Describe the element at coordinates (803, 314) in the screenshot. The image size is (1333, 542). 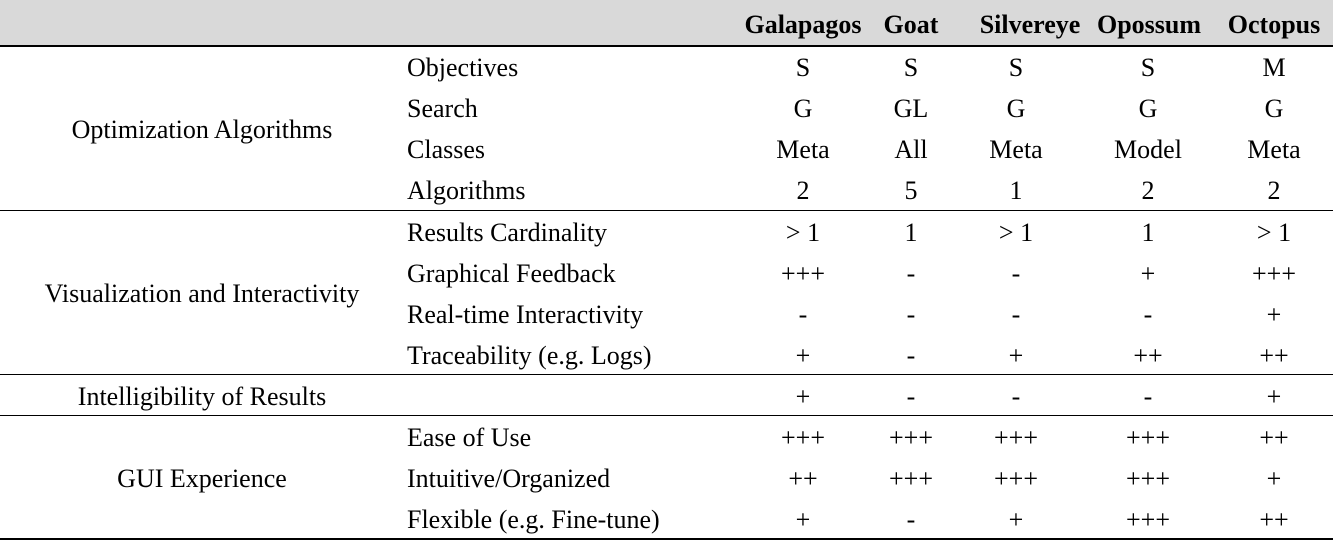
I see `value-cell-galapagos: -` at that location.